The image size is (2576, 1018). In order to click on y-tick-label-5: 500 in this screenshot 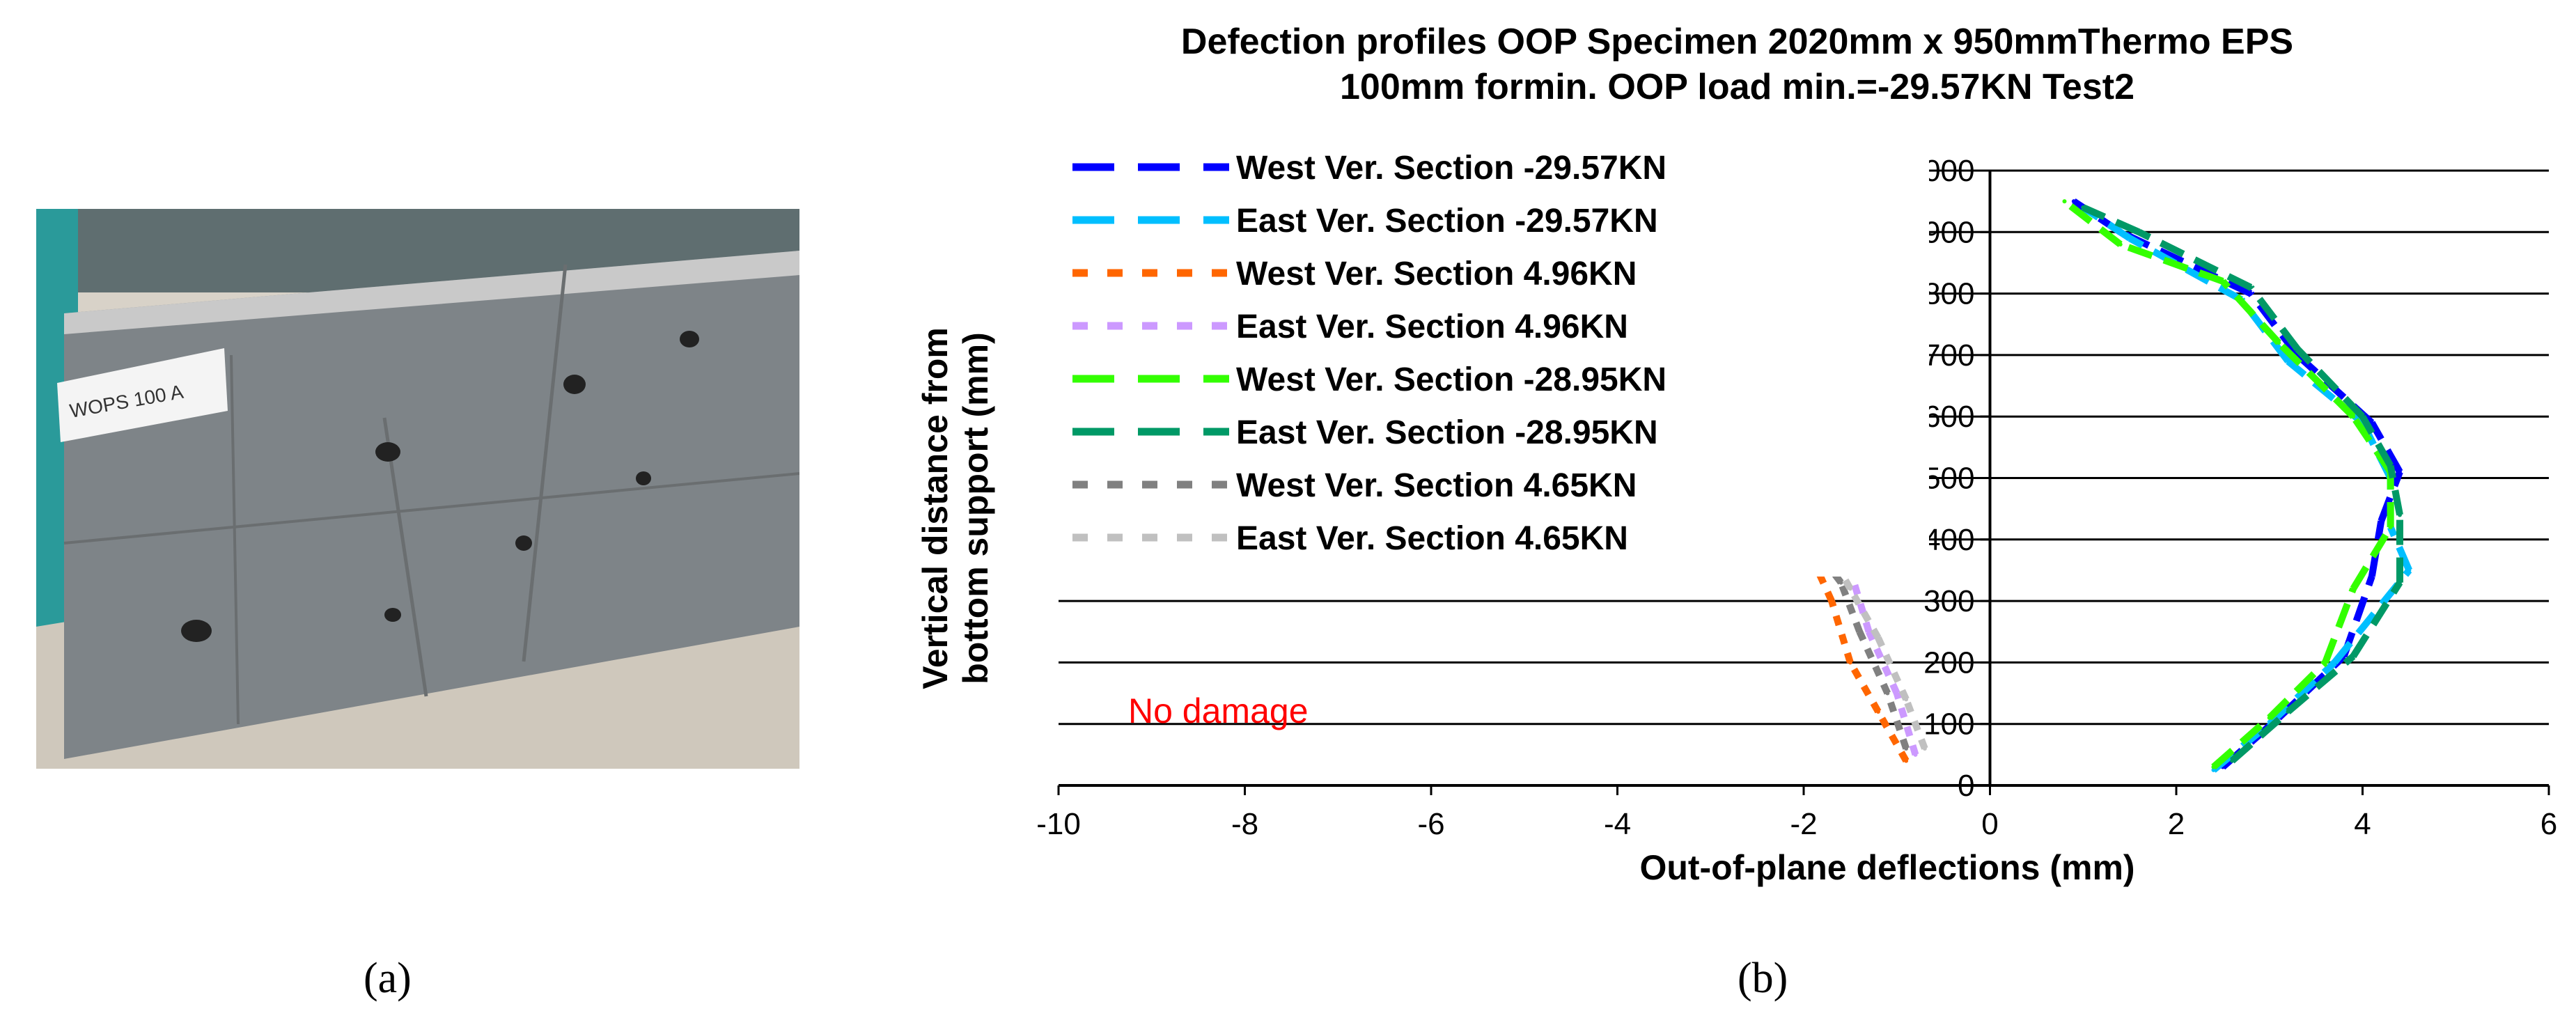, I will do `click(1949, 479)`.